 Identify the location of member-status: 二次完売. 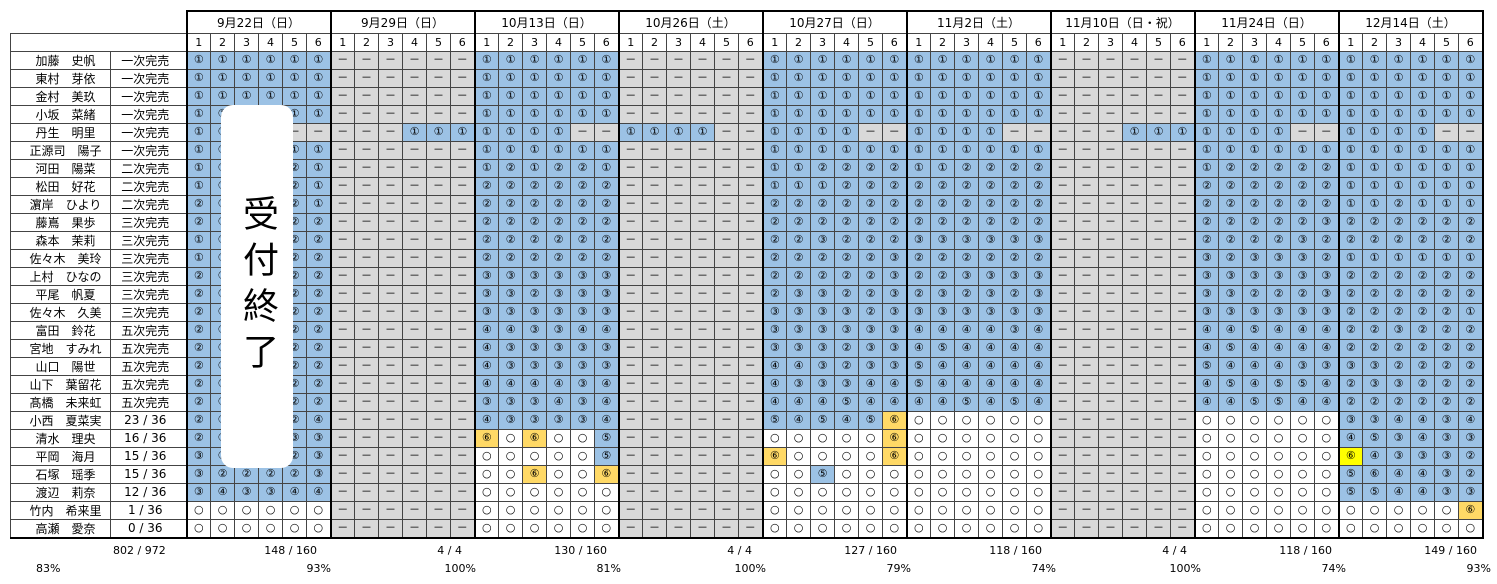
(148, 186).